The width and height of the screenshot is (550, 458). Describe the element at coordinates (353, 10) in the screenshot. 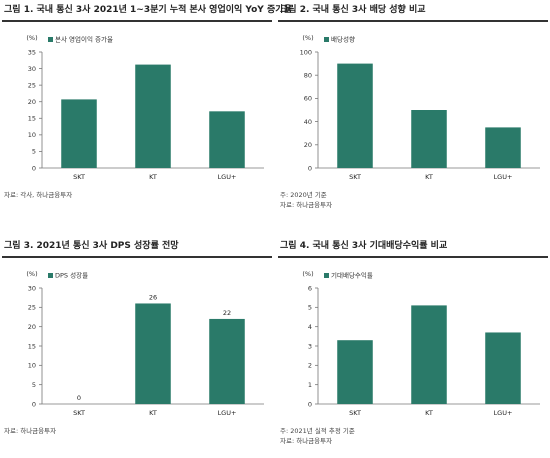

I see `chart-title: 그림 2. 국내 통신 3사 배당 성향 비교` at that location.